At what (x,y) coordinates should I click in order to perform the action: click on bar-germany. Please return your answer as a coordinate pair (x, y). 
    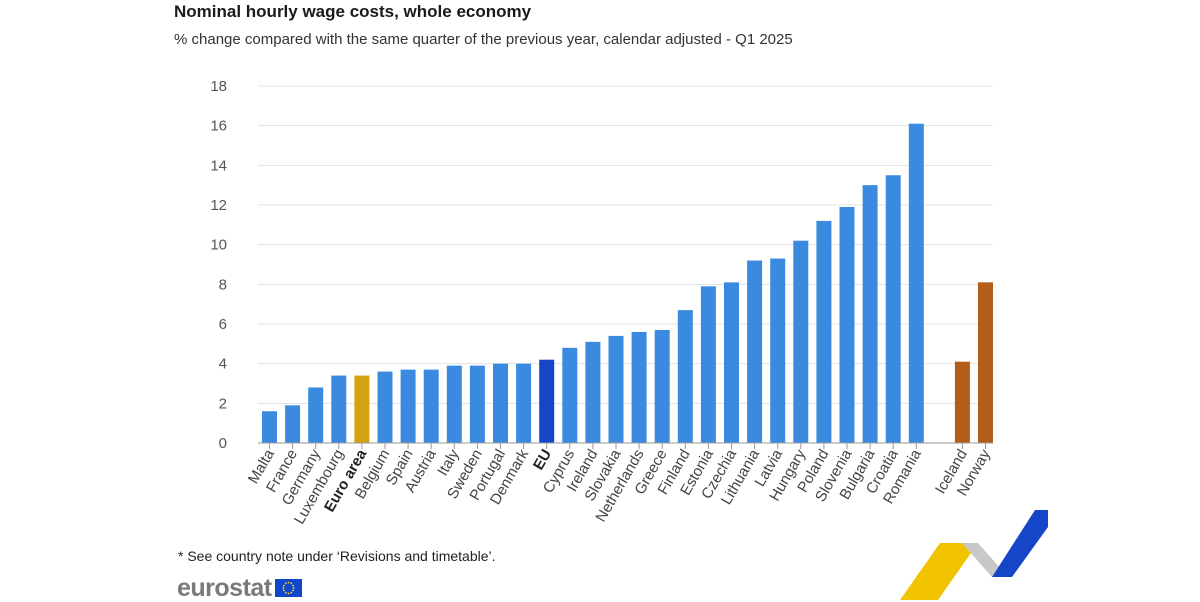
    Looking at the image, I should click on (316, 415).